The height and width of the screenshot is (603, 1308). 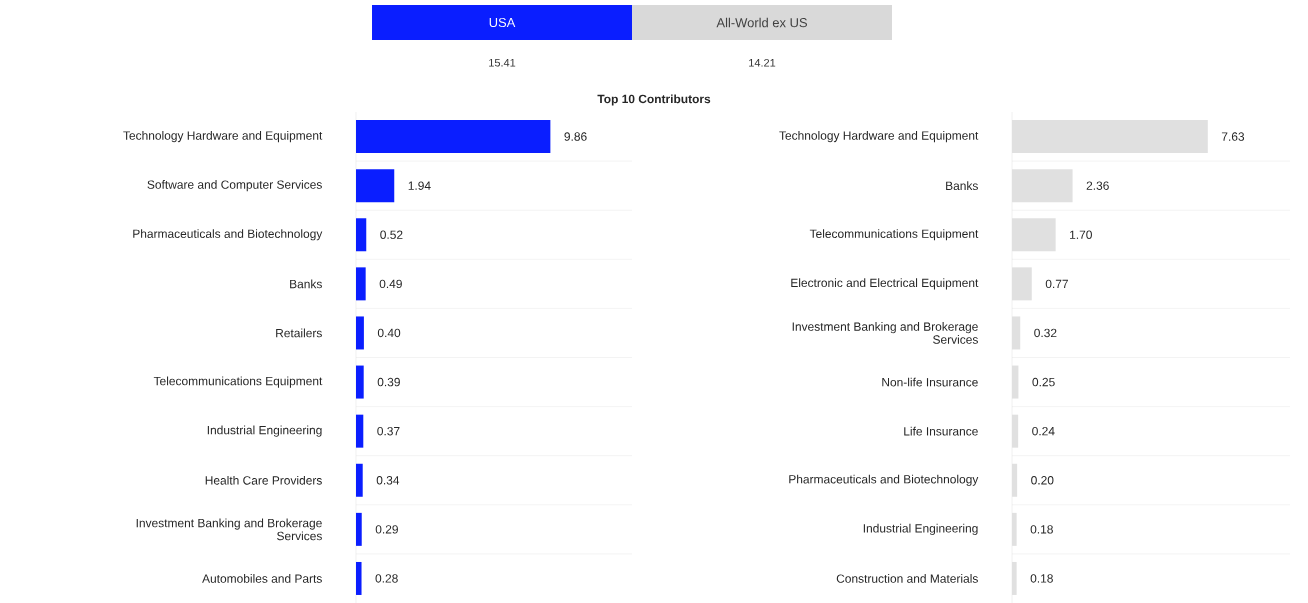 What do you see at coordinates (386, 578) in the screenshot?
I see `data-label: 0.28` at bounding box center [386, 578].